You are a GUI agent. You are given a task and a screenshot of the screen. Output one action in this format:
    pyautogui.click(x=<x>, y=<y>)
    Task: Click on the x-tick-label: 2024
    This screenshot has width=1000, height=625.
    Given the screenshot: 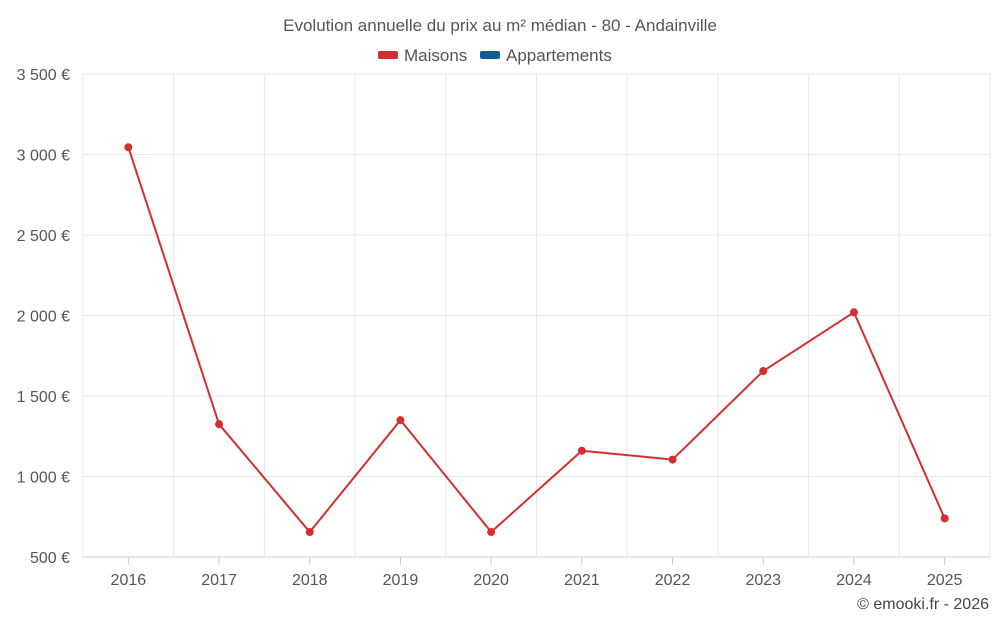 What is the action you would take?
    pyautogui.click(x=854, y=580)
    